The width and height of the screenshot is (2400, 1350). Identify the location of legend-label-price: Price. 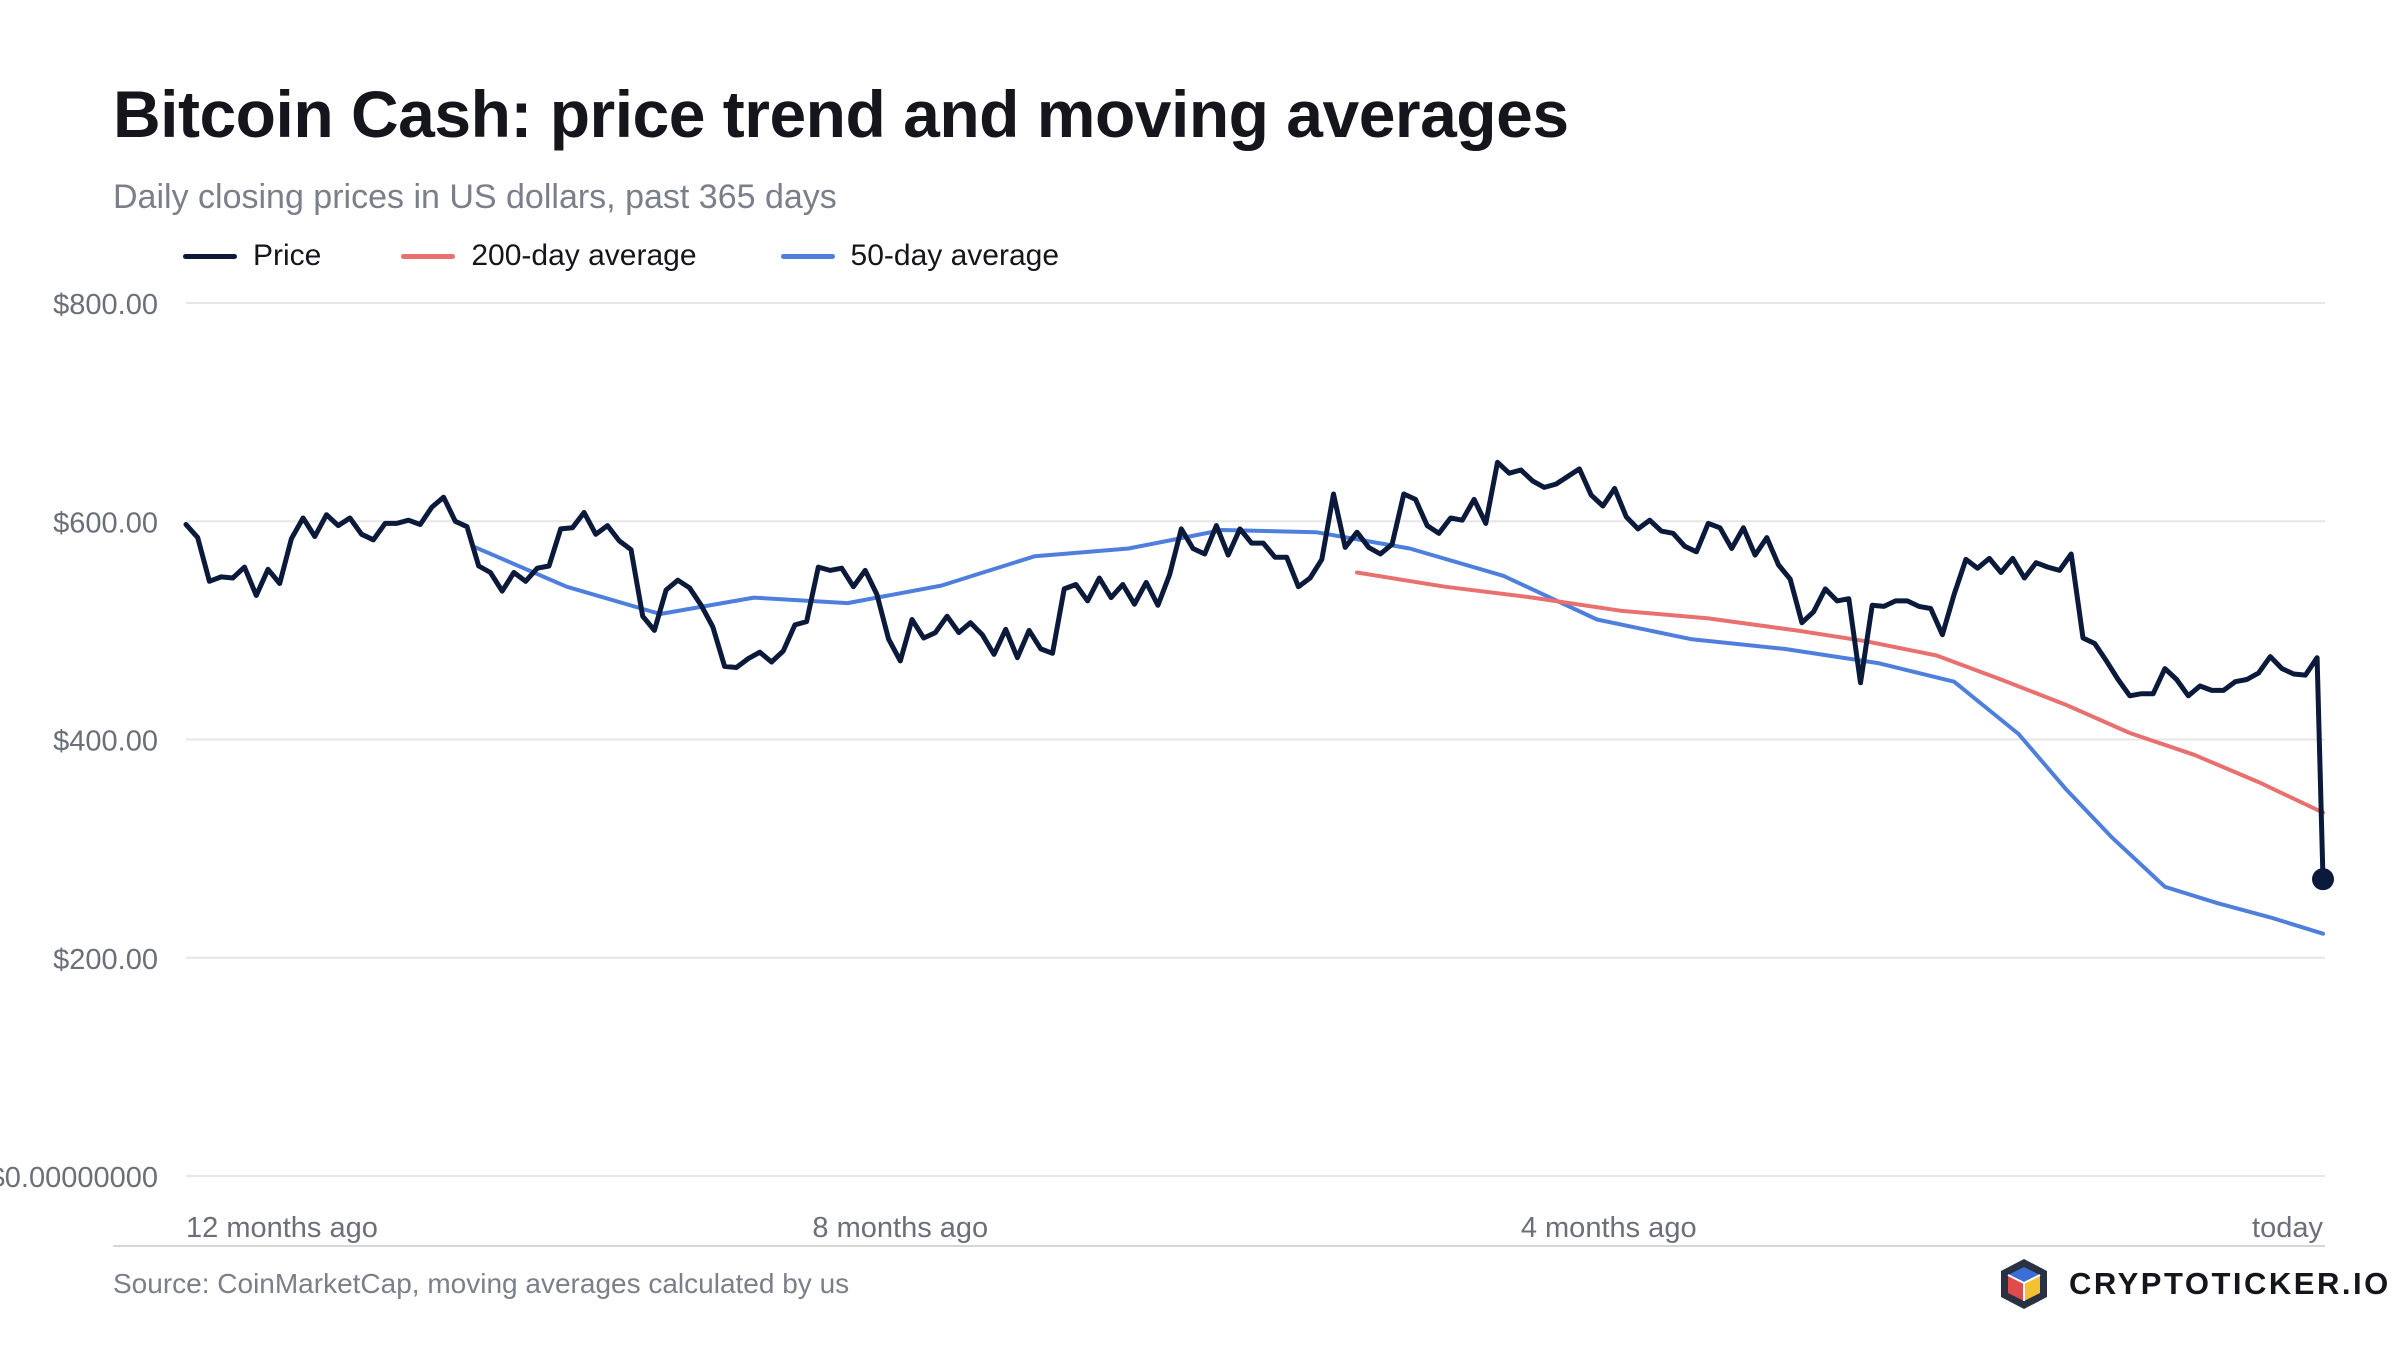
(287, 255).